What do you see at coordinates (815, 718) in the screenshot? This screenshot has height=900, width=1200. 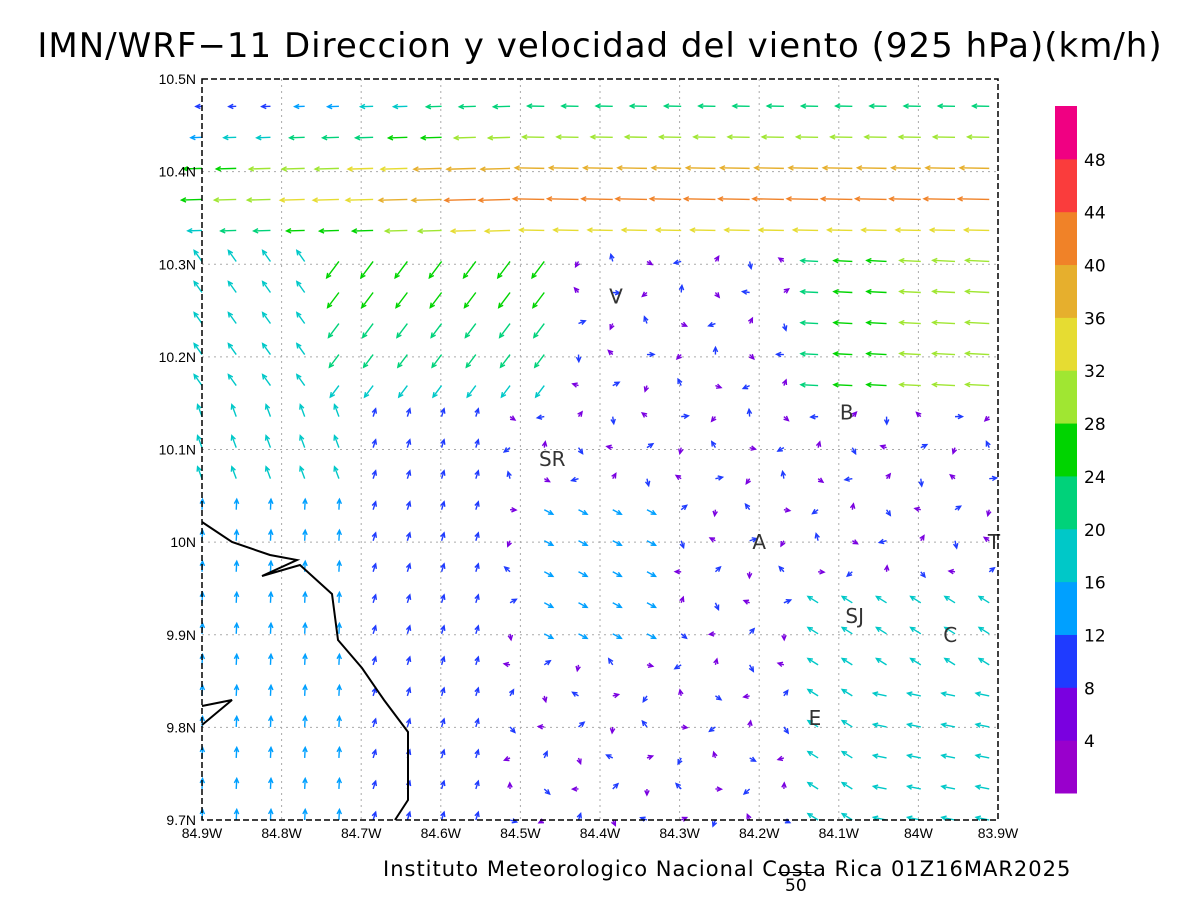 I see `station-label-e: E` at bounding box center [815, 718].